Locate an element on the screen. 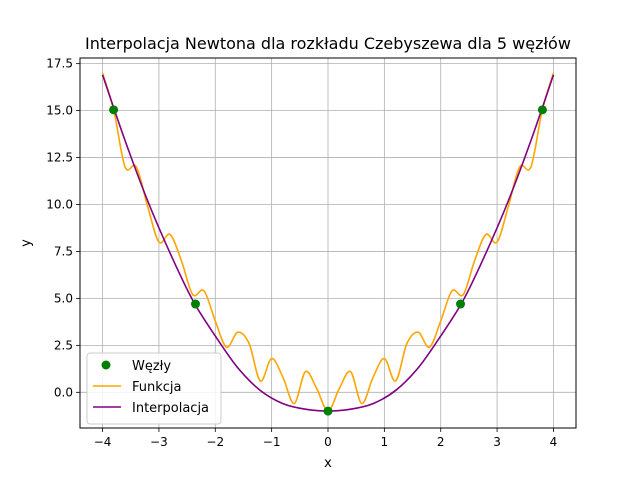 This screenshot has height=484, width=640. x-tick-label: 0 is located at coordinates (328, 442).